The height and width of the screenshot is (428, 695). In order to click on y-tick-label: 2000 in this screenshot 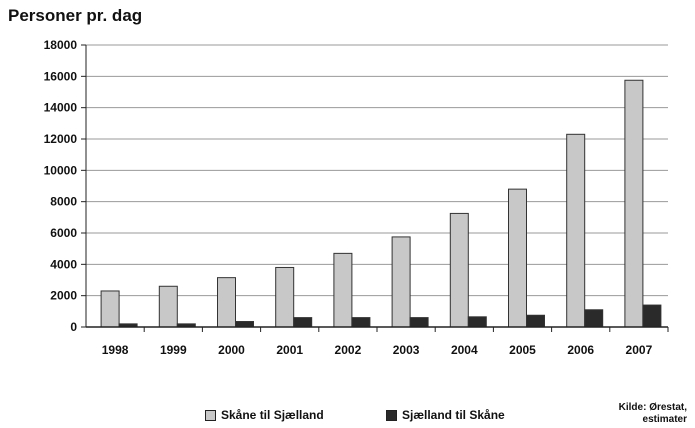, I will do `click(63, 296)`.